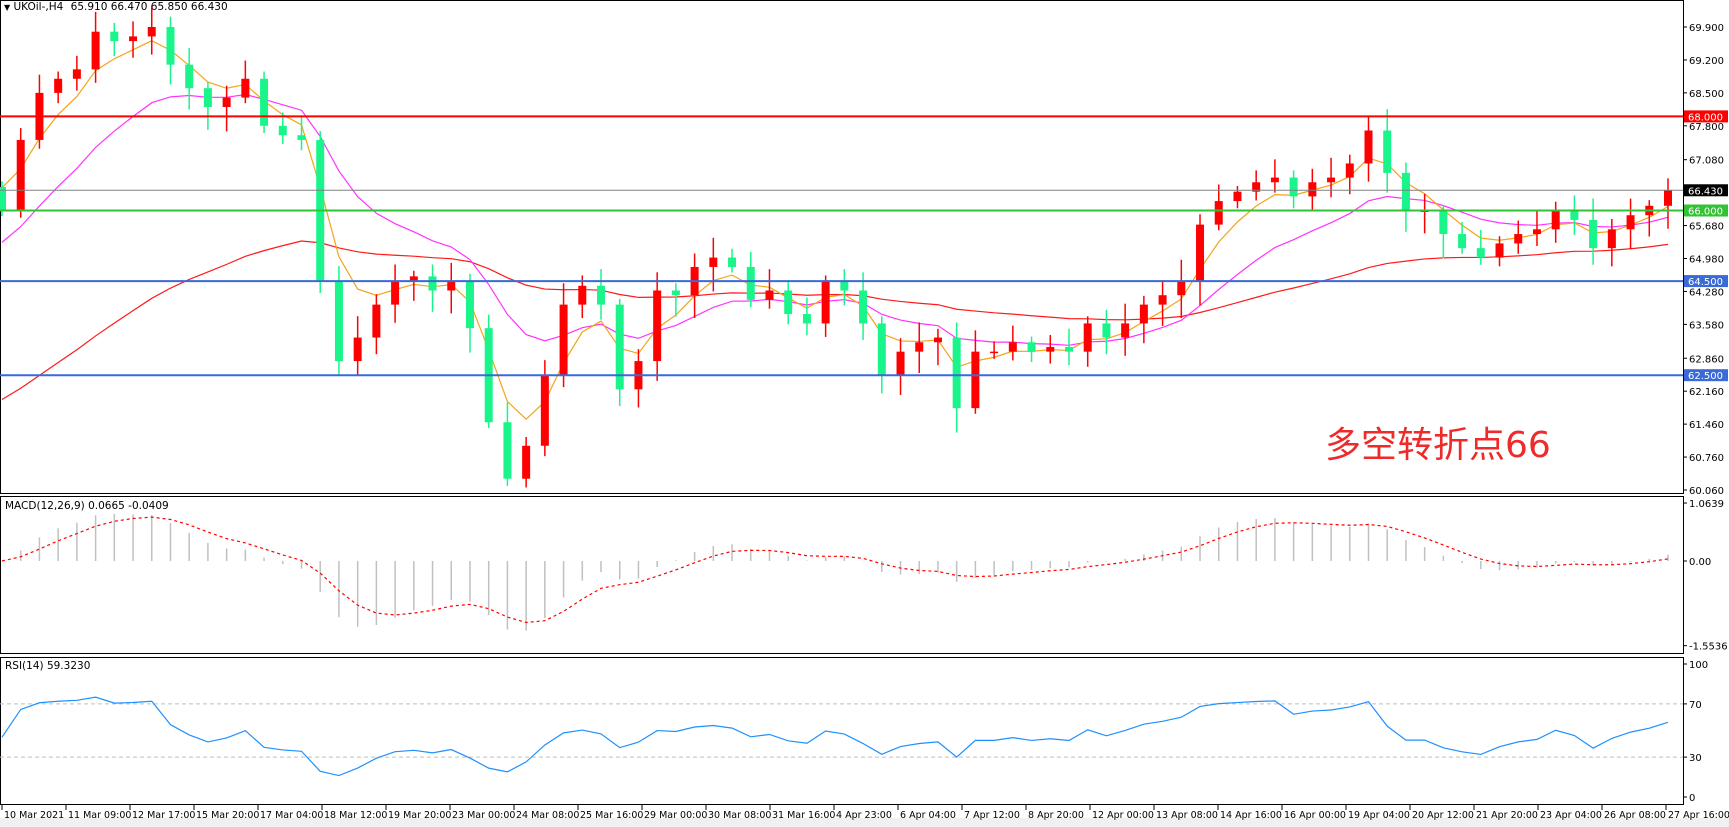  What do you see at coordinates (38, 7) in the screenshot?
I see `symbol-label: UKOil-,H4` at bounding box center [38, 7].